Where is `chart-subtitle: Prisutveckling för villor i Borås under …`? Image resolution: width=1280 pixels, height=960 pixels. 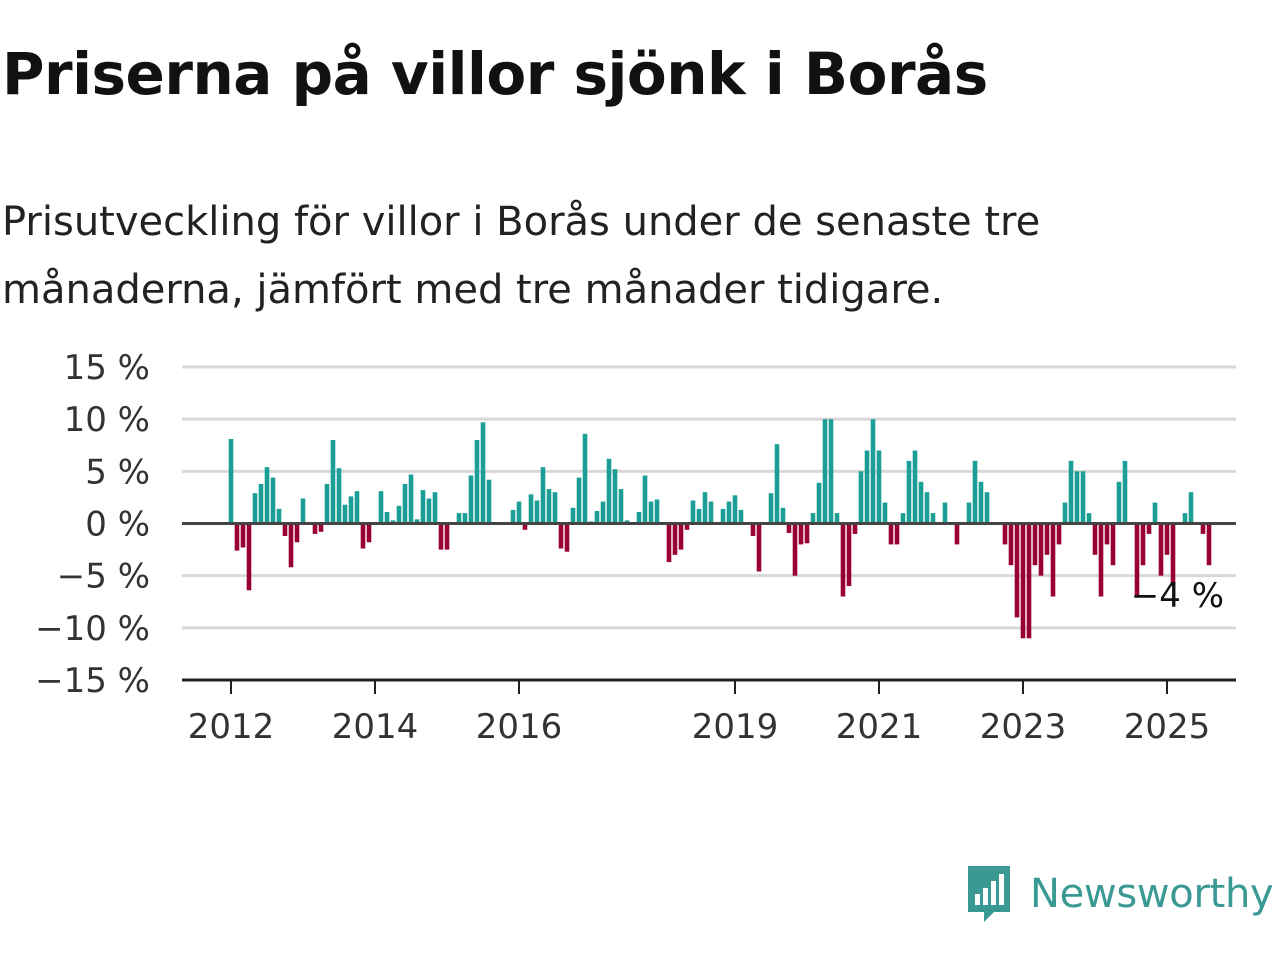
chart-subtitle: Prisutveckling för villor i Borås under … is located at coordinates (521, 256).